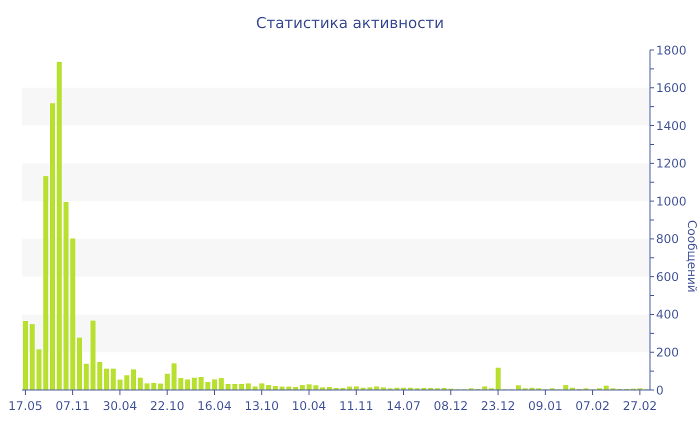 The width and height of the screenshot is (700, 430). What do you see at coordinates (592, 406) in the screenshot?
I see `x-tick-label: 07.02` at bounding box center [592, 406].